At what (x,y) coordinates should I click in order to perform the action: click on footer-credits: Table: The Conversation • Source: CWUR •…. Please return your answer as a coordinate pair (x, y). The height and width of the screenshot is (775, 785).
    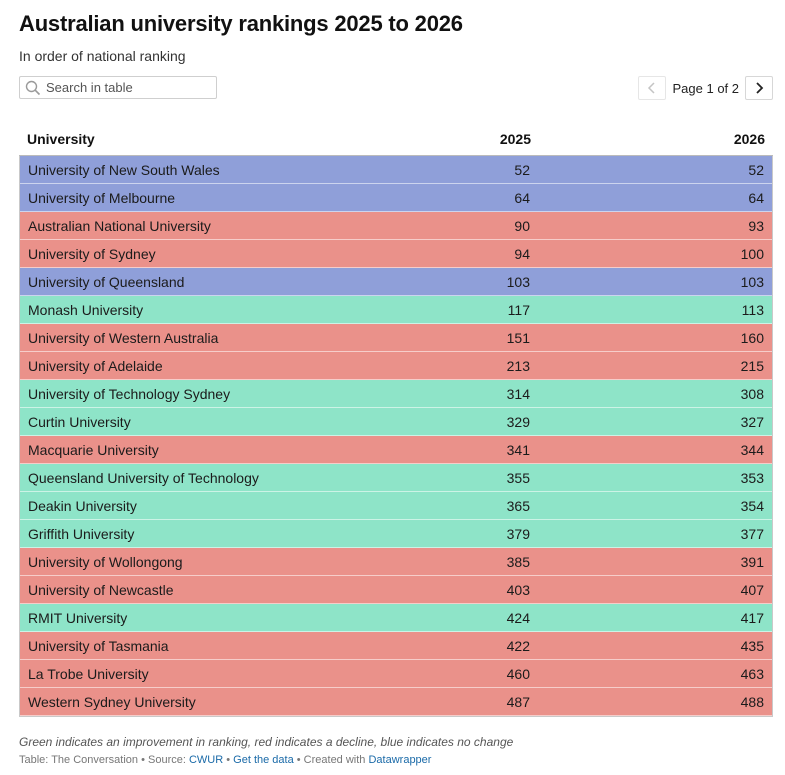
    Looking at the image, I should click on (225, 760).